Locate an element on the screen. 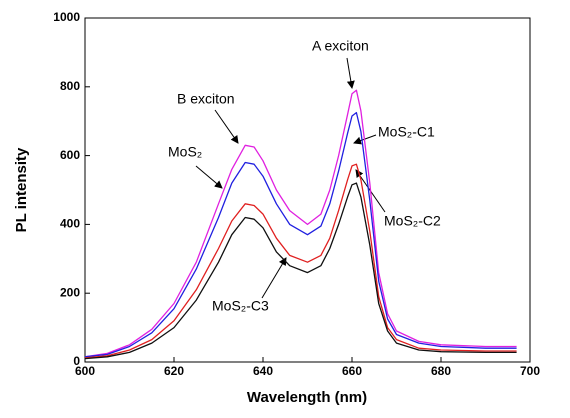  annotation: B exciton is located at coordinates (206, 99).